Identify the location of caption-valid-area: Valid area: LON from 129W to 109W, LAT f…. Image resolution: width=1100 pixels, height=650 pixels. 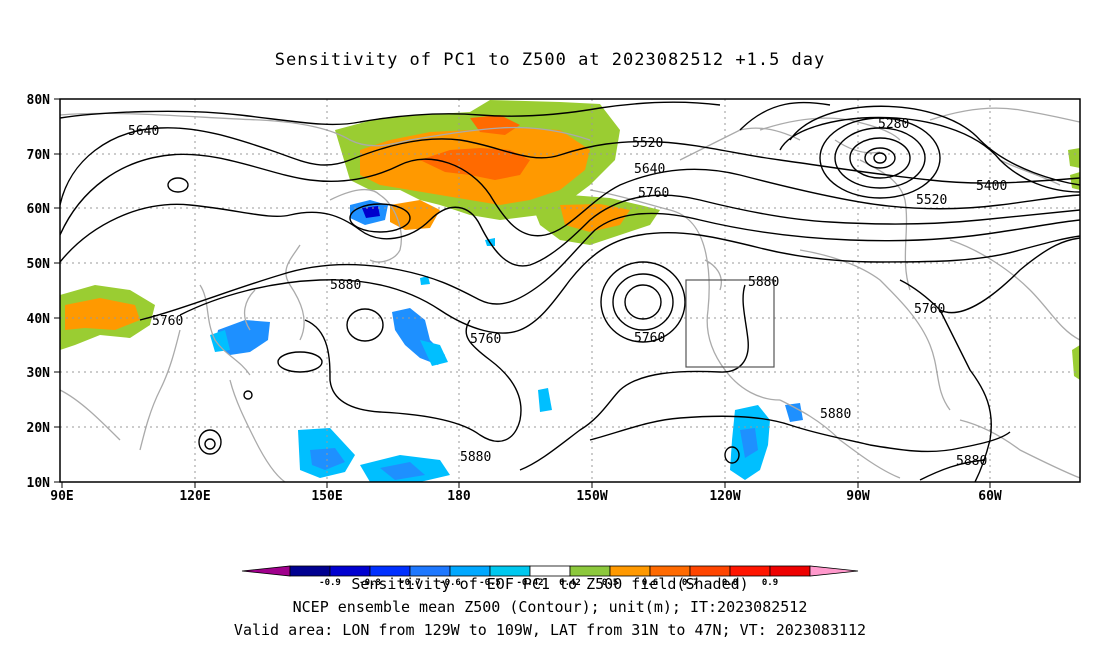
(550, 630).